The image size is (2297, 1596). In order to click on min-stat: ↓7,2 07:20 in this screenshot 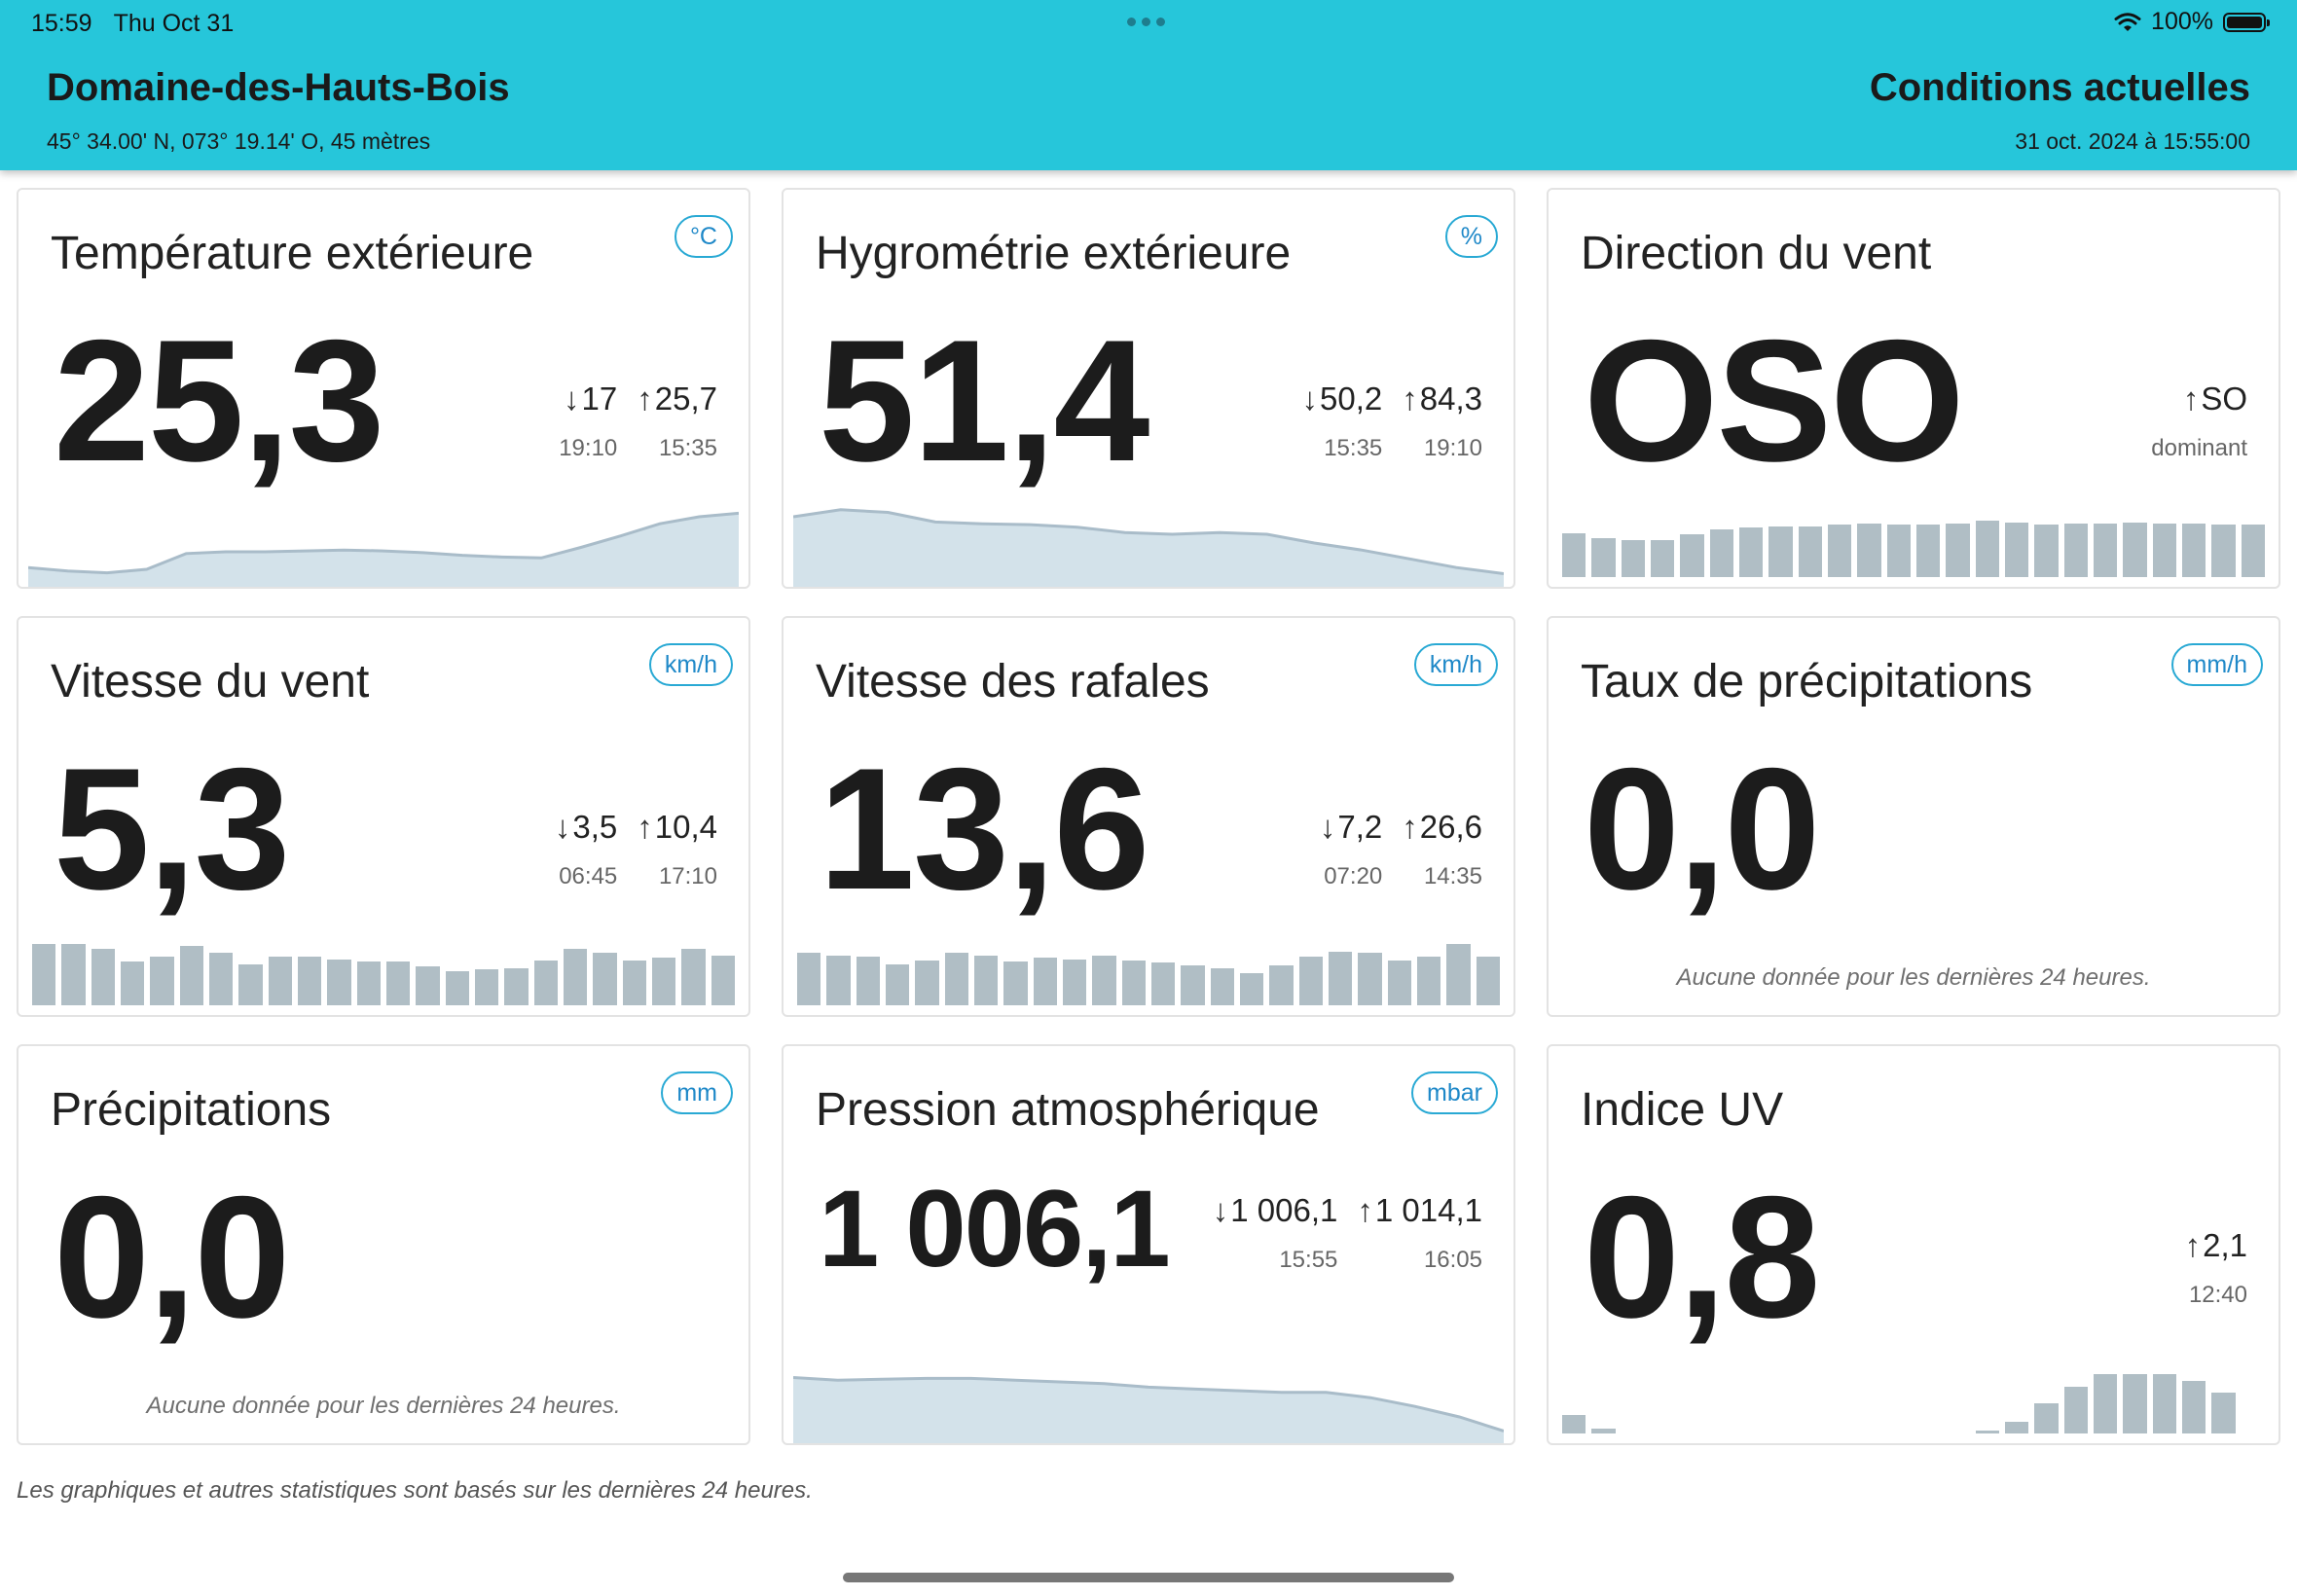, I will do `click(1351, 849)`.